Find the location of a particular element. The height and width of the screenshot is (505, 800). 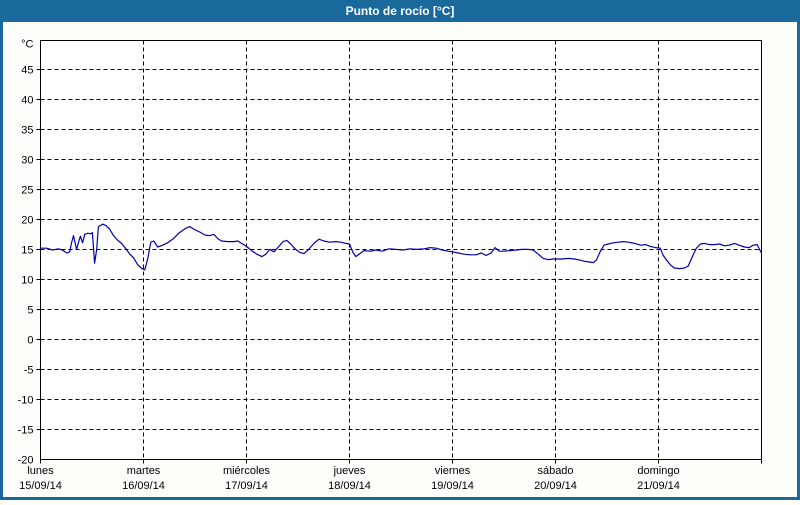

y-tick-label: -5 is located at coordinates (29, 370).